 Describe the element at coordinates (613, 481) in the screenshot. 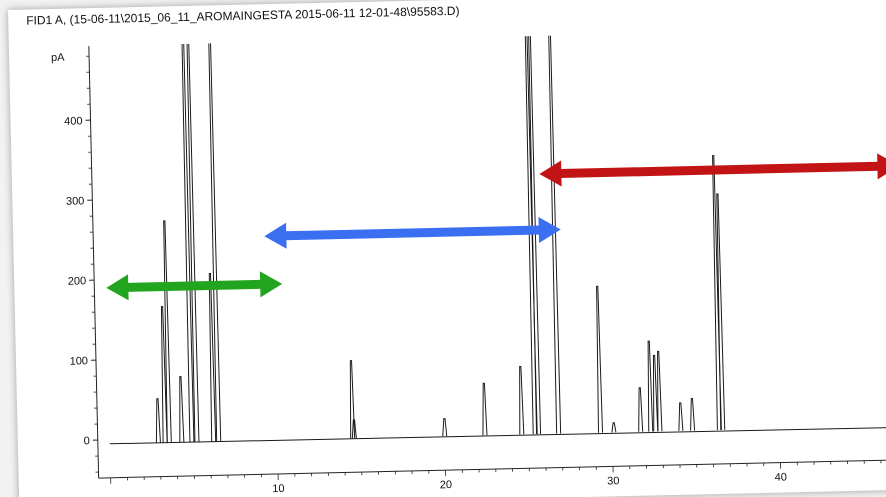

I see `x-tick-label: 30` at that location.